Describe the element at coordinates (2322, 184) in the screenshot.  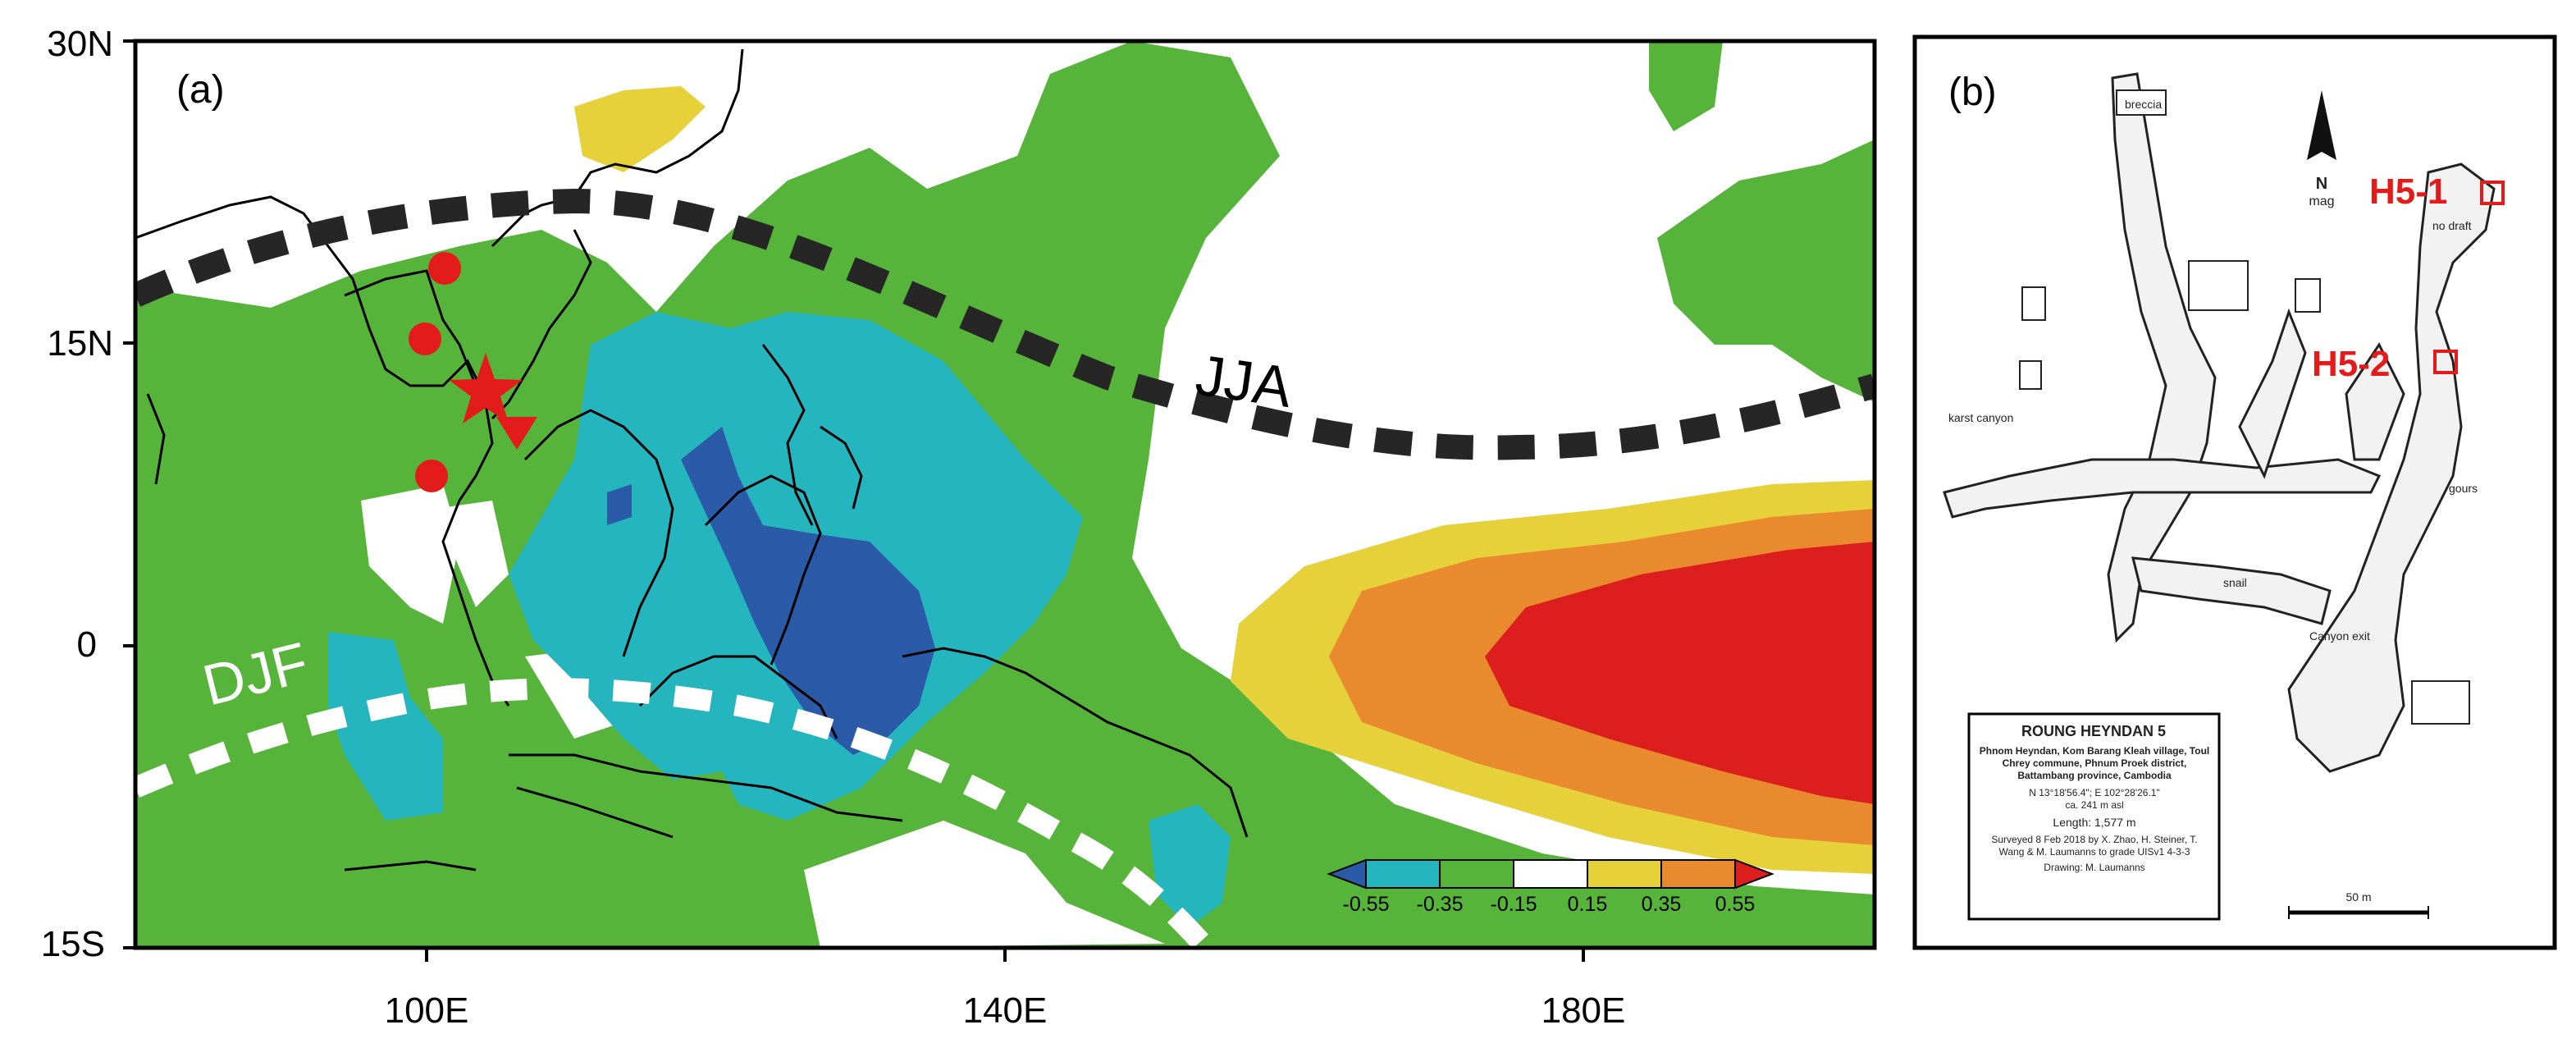
I see `north-arrow-letter: N` at that location.